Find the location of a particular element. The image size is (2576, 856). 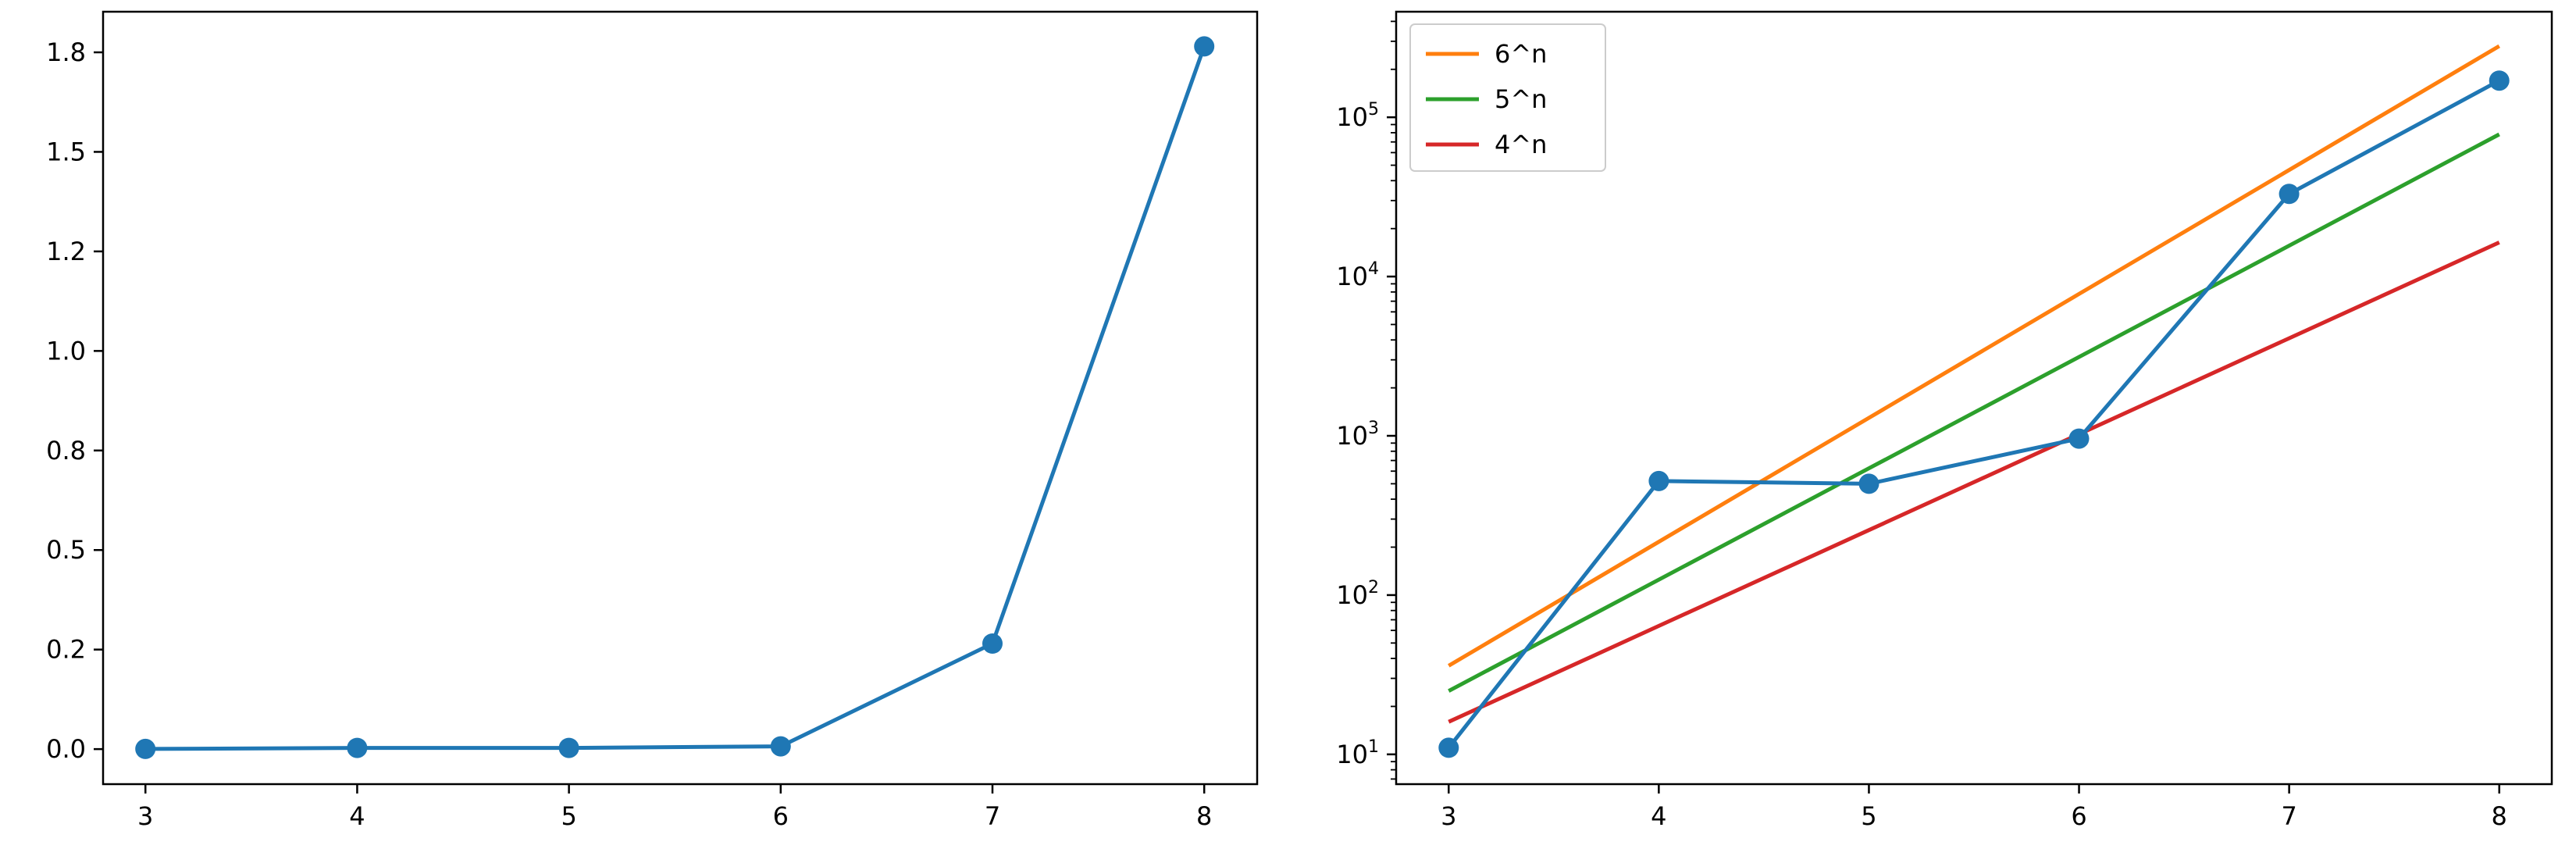

linear-chart-x-tick-label: 5 is located at coordinates (568, 816).